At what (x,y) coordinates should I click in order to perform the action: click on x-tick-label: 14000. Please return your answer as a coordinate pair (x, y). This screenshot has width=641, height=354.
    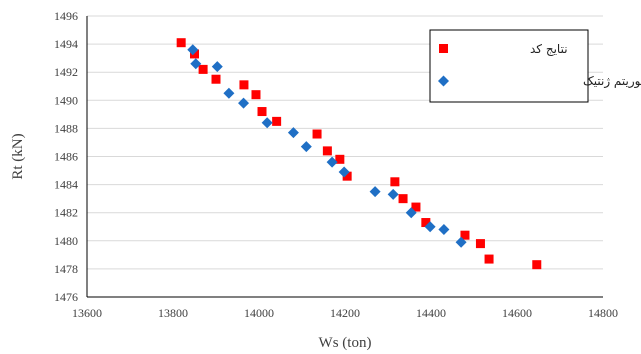
    Looking at the image, I should click on (259, 313).